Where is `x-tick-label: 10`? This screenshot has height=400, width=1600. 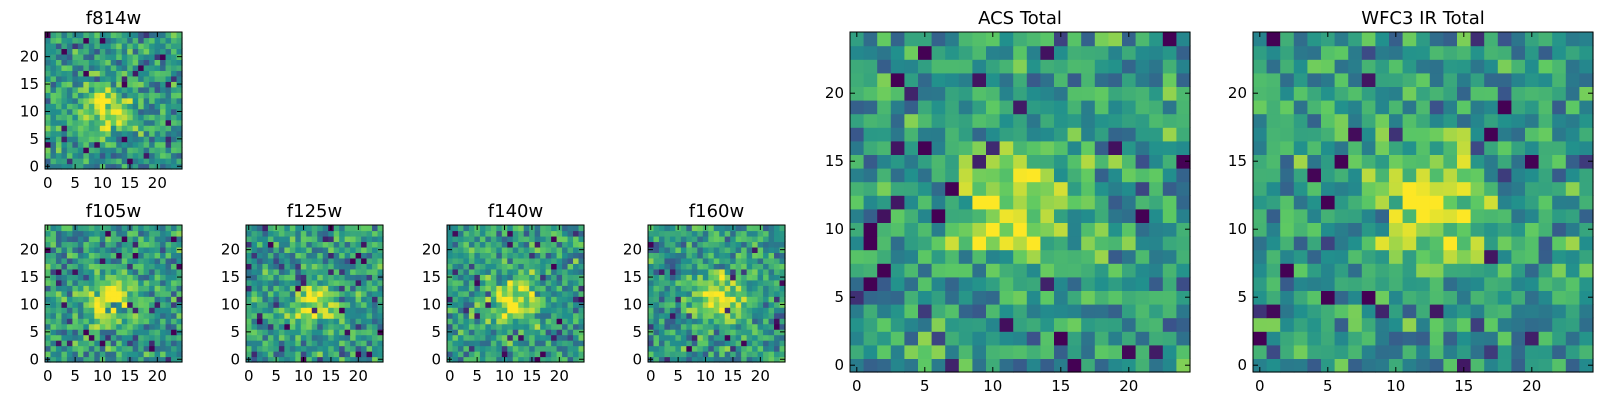 x-tick-label: 10 is located at coordinates (303, 376).